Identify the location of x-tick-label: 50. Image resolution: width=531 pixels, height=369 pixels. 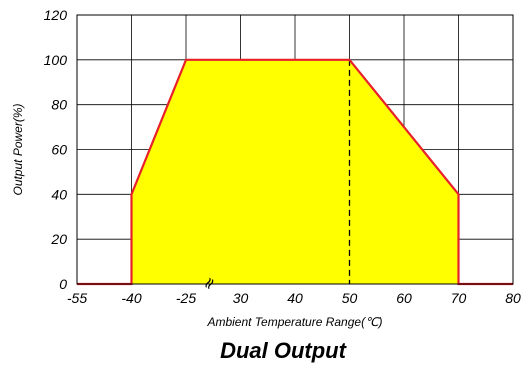
(350, 298).